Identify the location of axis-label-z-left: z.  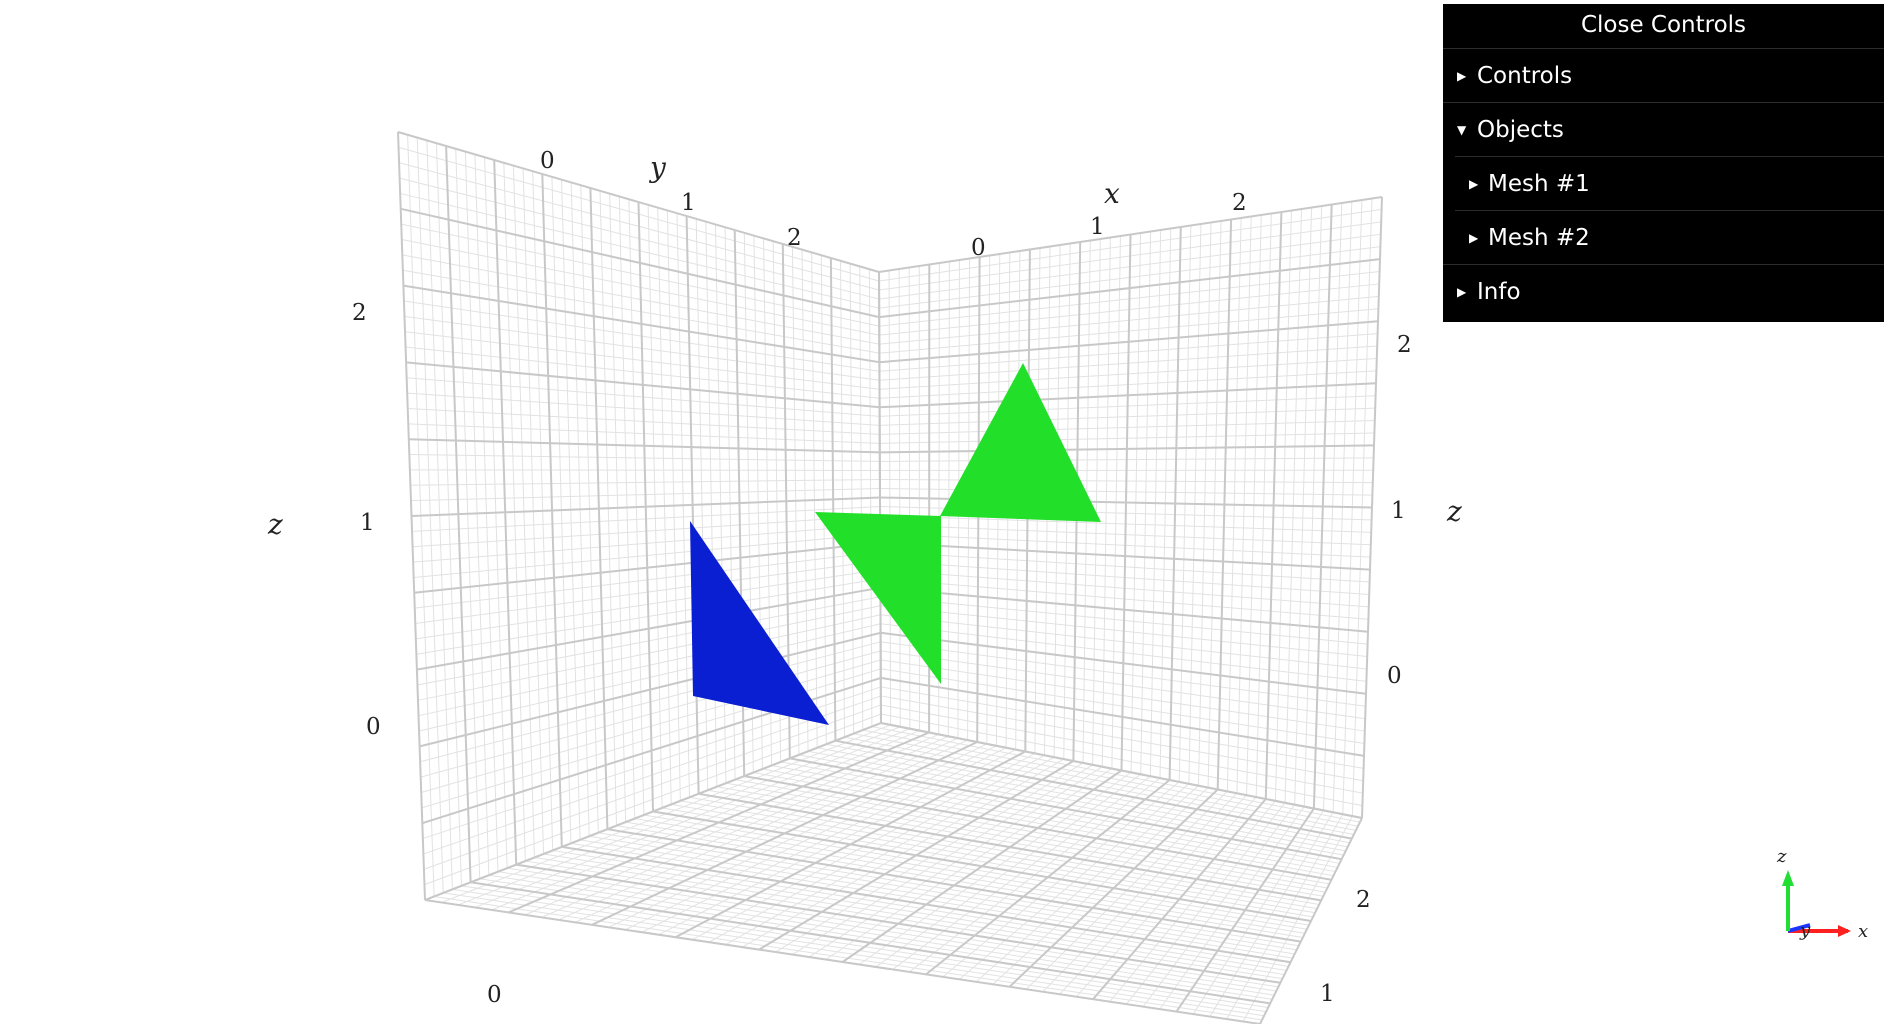
(275, 524).